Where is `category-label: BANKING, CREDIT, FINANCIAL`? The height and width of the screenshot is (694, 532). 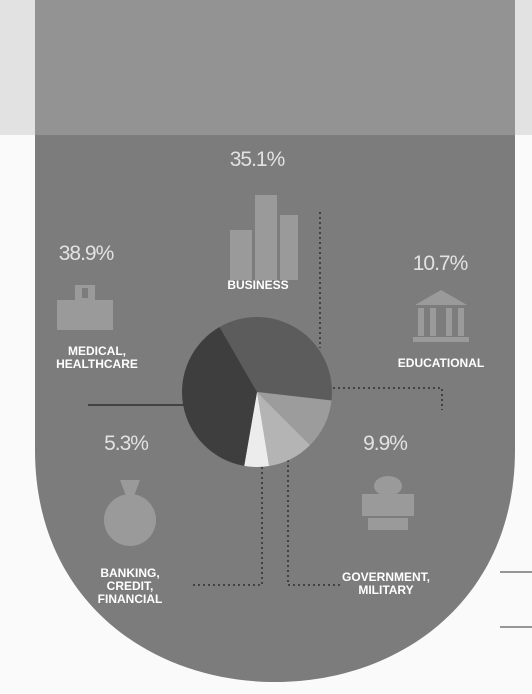 category-label: BANKING, CREDIT, FINANCIAL is located at coordinates (130, 586).